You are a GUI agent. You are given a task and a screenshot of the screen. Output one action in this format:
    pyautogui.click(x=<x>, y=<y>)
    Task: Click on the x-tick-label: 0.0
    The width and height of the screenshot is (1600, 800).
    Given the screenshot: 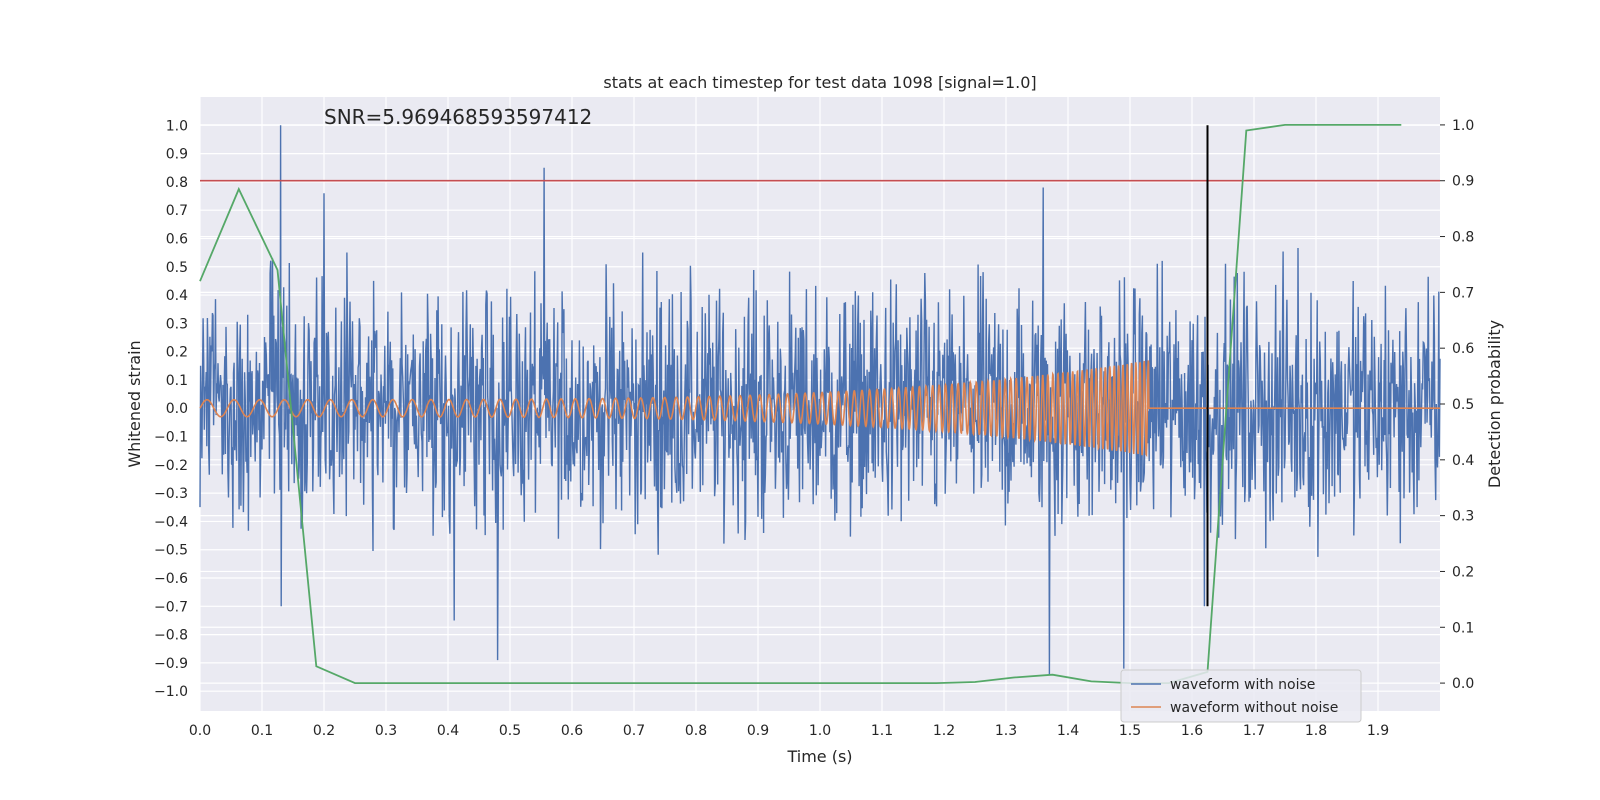 What is the action you would take?
    pyautogui.click(x=200, y=731)
    